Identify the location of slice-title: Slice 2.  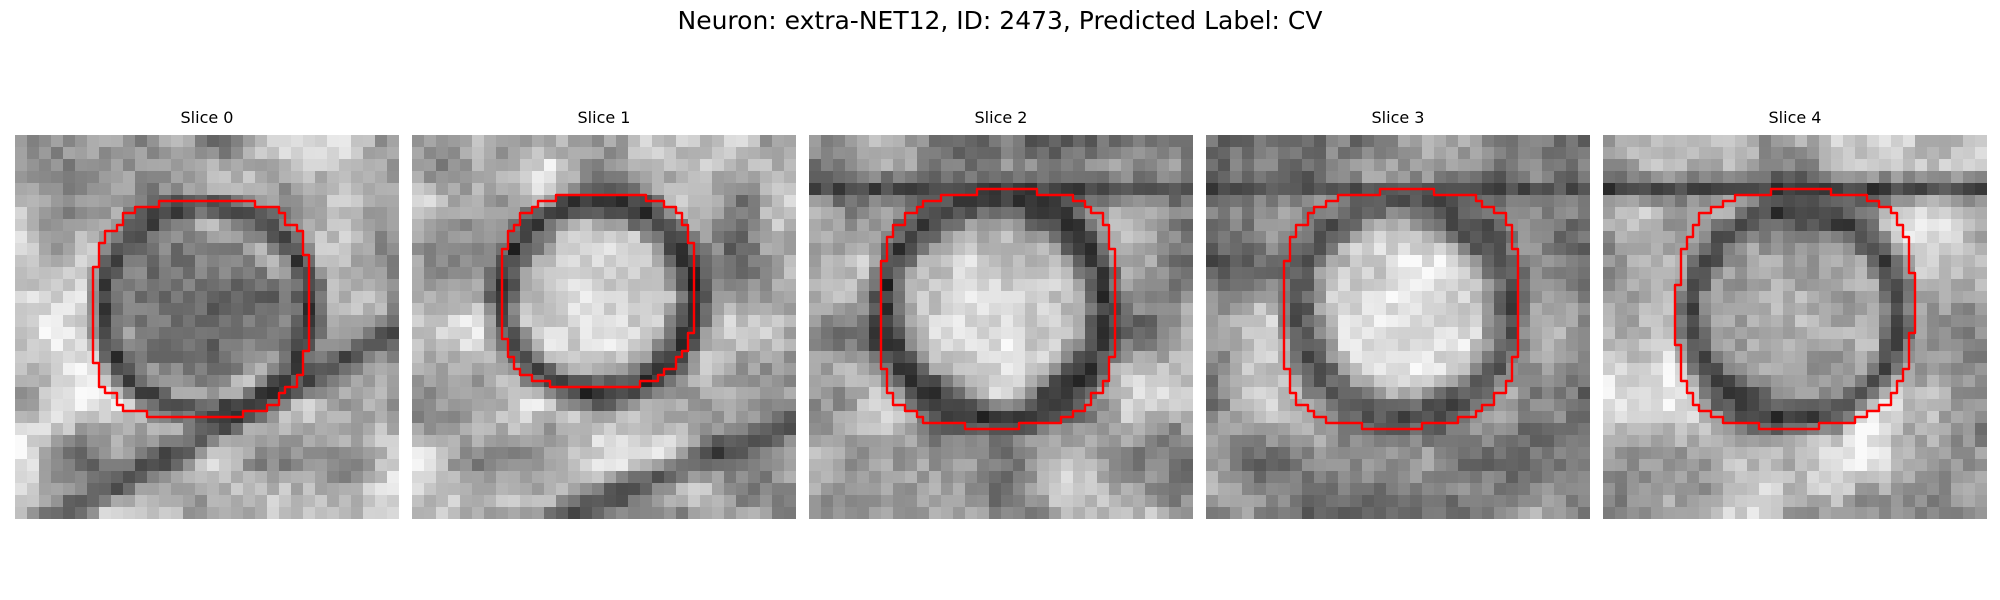
(1001, 117).